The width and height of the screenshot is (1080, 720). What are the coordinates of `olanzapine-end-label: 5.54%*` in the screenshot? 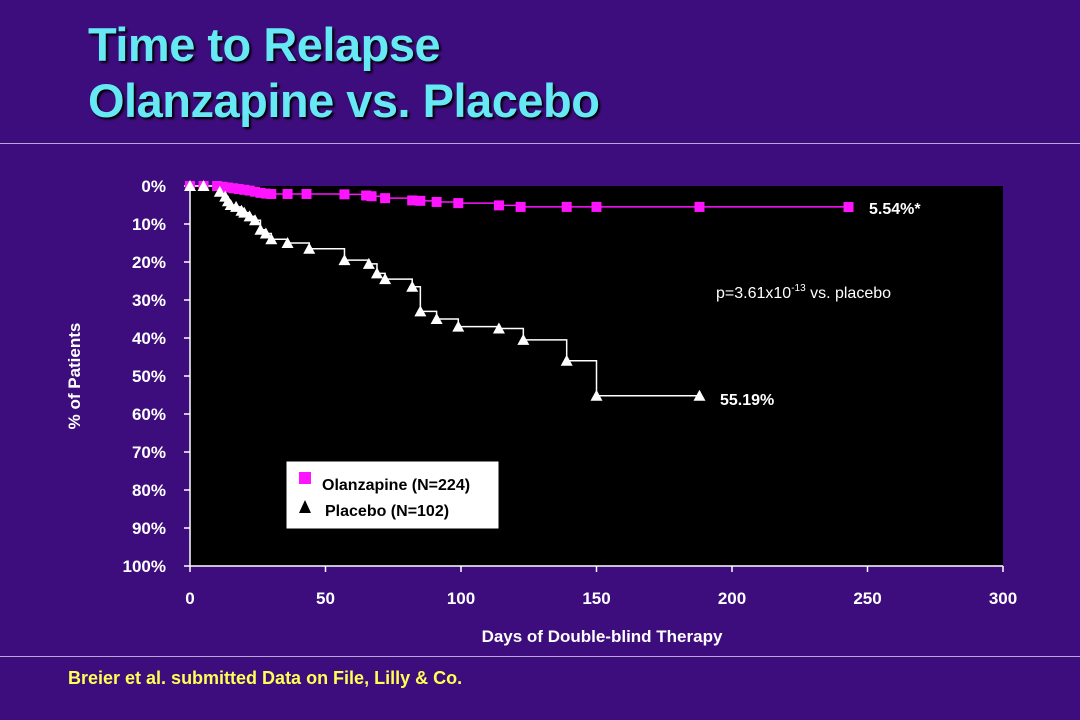 It's located at (895, 209).